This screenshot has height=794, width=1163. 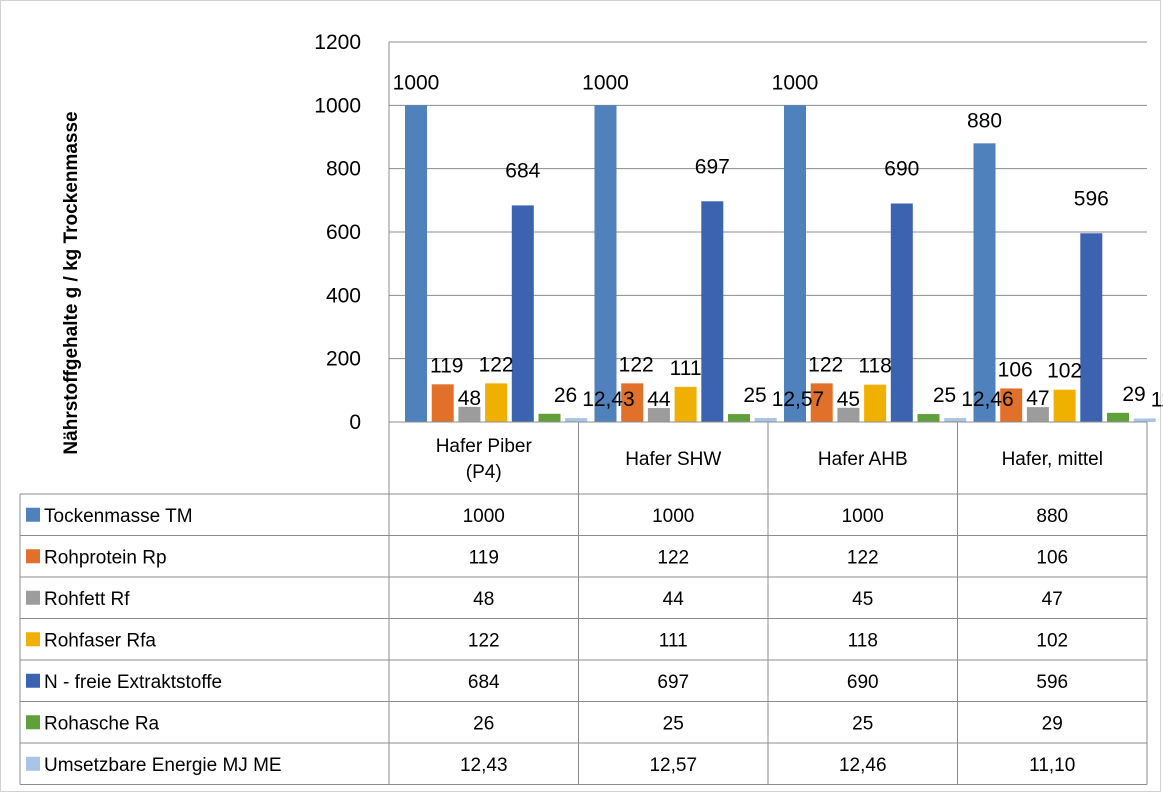 What do you see at coordinates (484, 765) in the screenshot?
I see `table-cell: 12,43` at bounding box center [484, 765].